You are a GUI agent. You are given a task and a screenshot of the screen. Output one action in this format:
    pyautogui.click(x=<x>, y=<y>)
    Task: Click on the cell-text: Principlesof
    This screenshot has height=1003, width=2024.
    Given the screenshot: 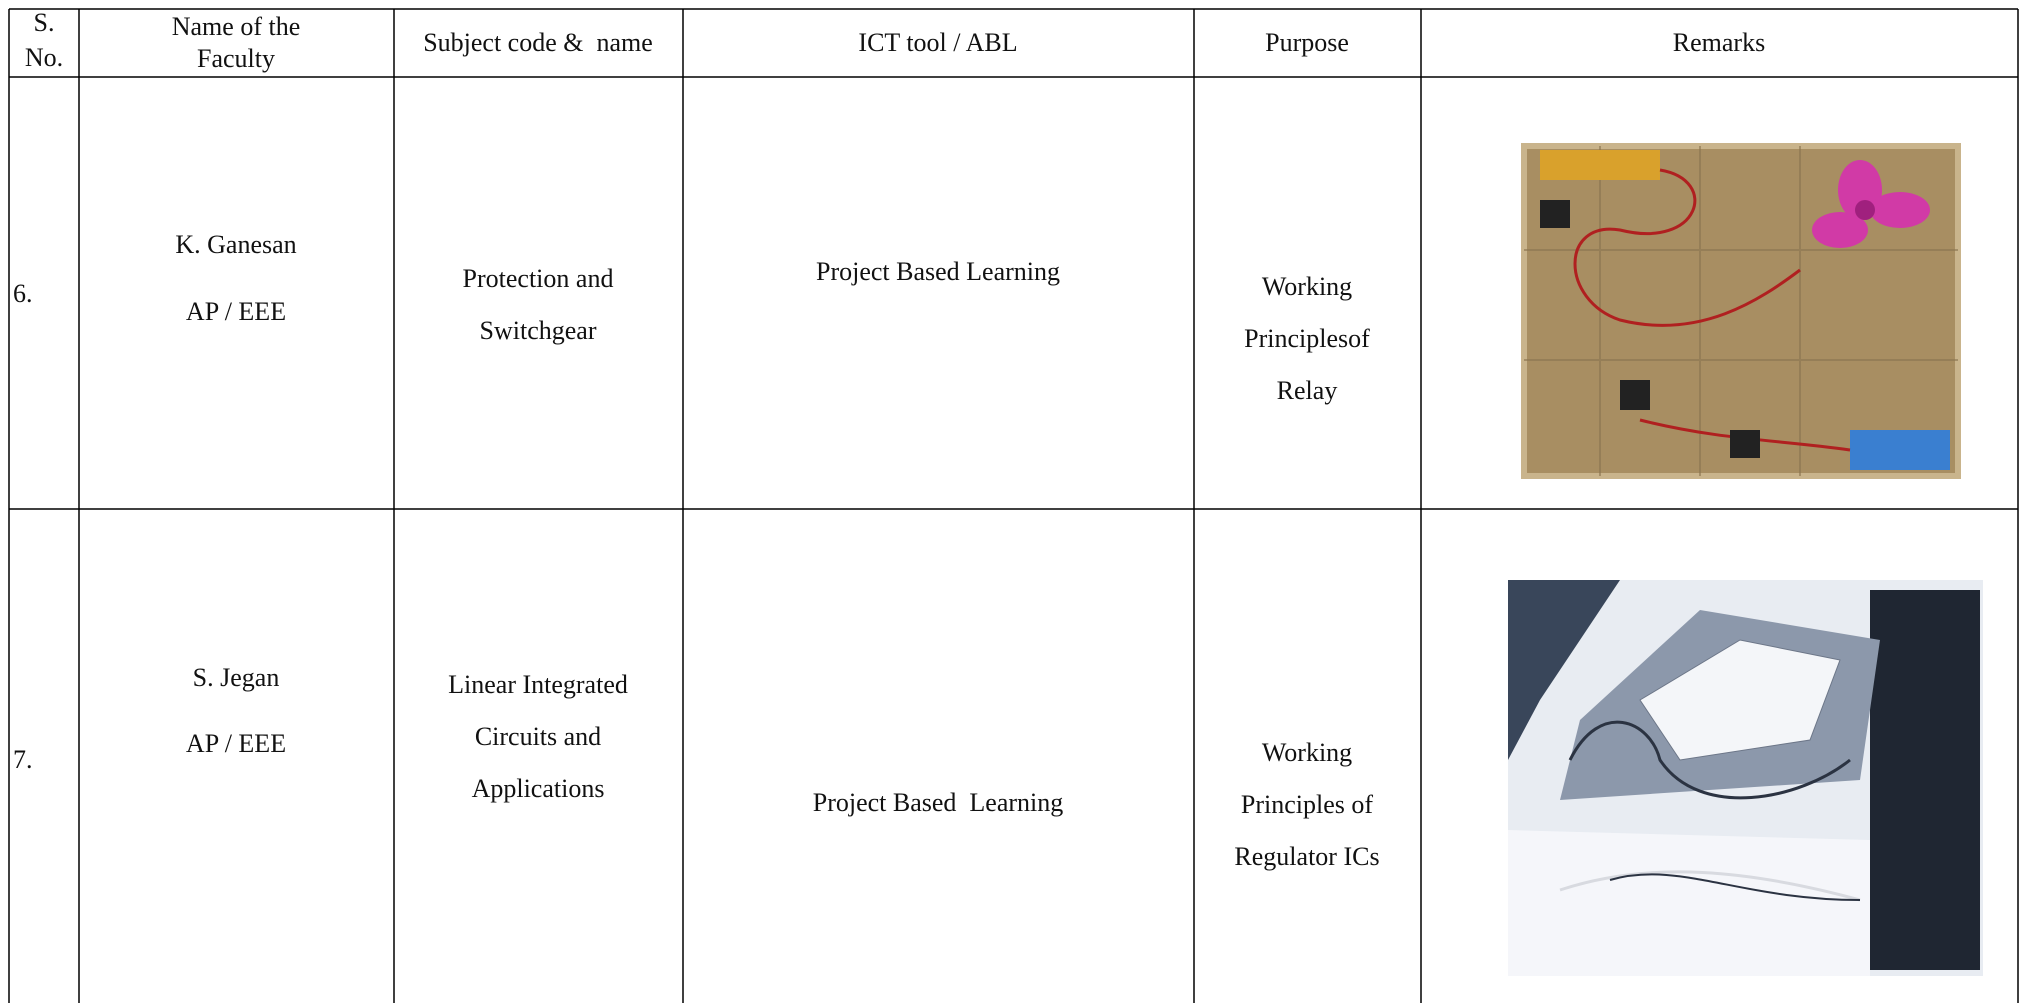 What is the action you would take?
    pyautogui.click(x=1307, y=338)
    